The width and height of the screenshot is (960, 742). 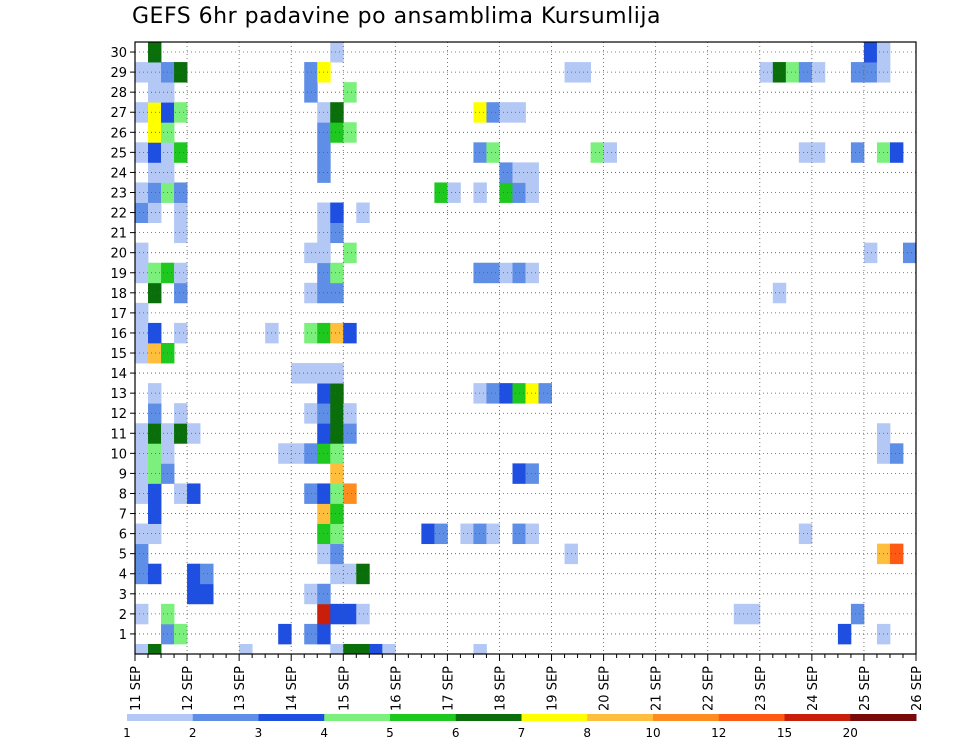 I want to click on x-tick-label: 21 SEP, so click(x=657, y=688).